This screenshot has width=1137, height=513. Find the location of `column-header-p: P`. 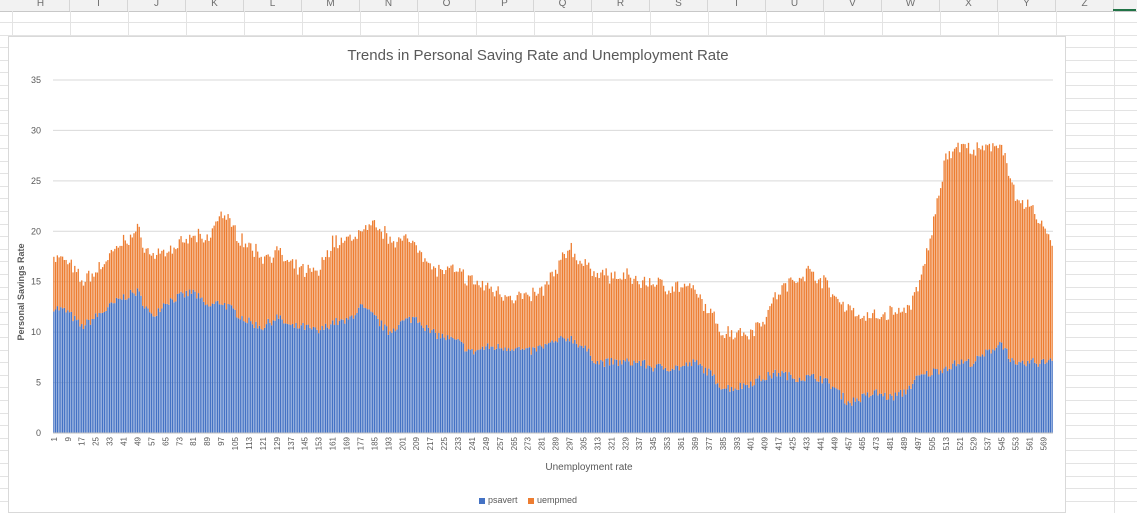

column-header-p: P is located at coordinates (505, 5).